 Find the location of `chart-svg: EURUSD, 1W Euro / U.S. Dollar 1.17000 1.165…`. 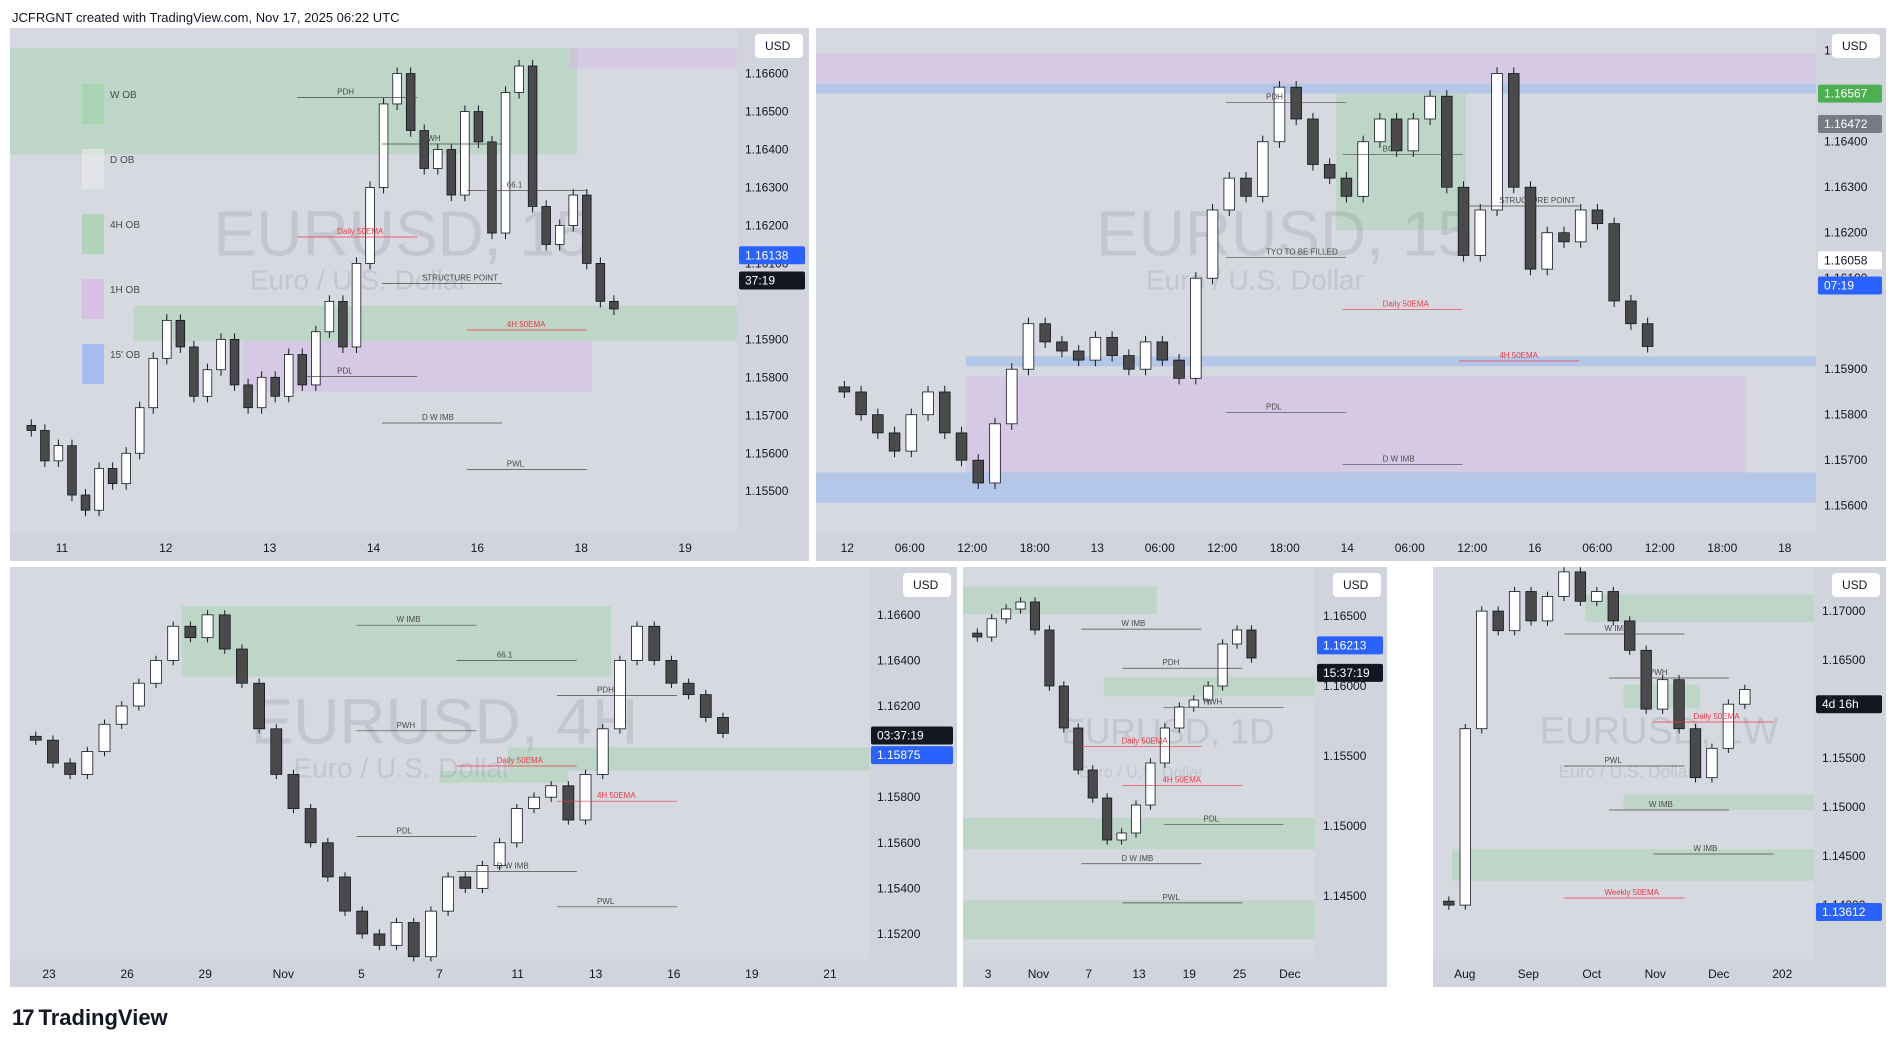

chart-svg: EURUSD, 1W Euro / U.S. Dollar 1.17000 1.165… is located at coordinates (1659, 777).